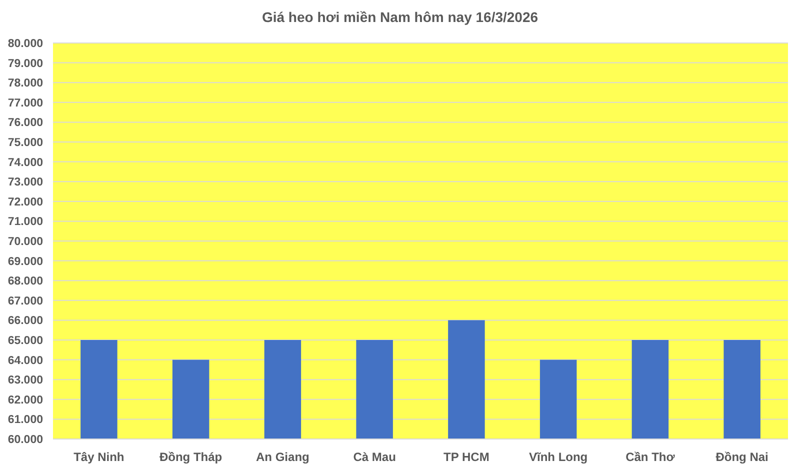  Describe the element at coordinates (25, 44) in the screenshot. I see `y-tick-label: 80.000` at that location.